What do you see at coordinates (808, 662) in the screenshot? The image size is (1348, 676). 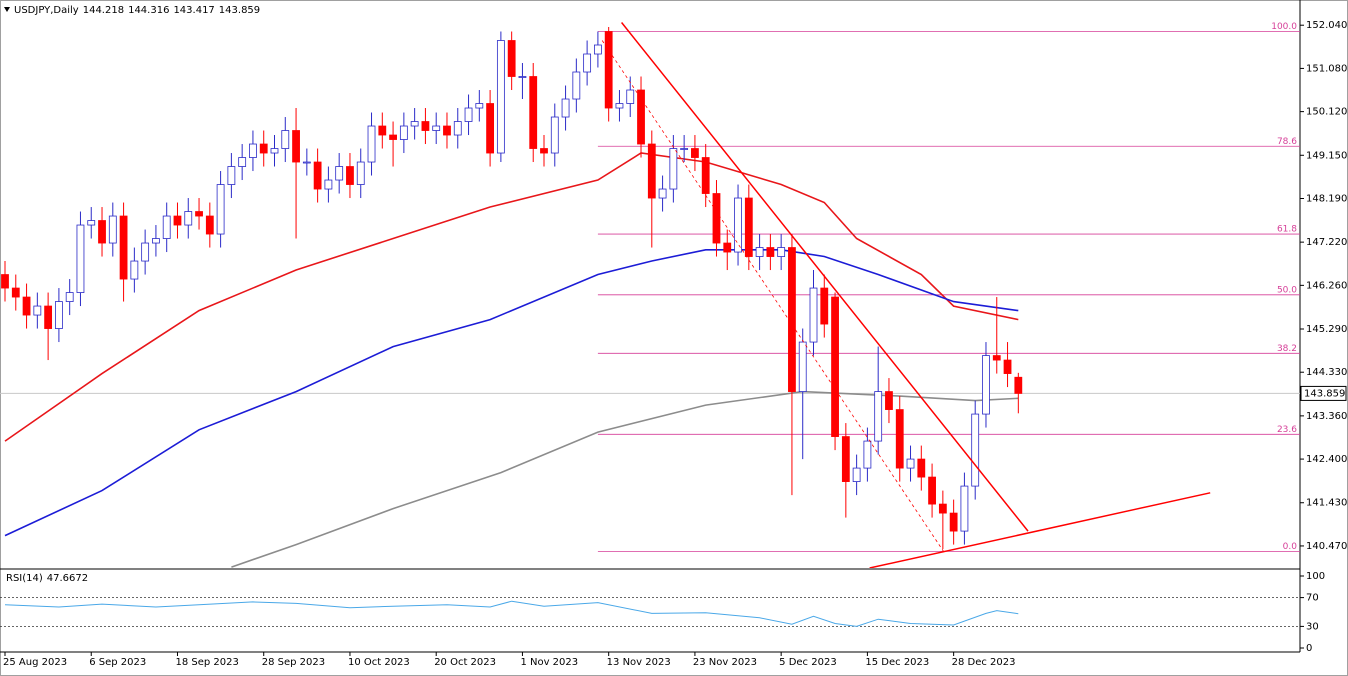 I see `x-tick-label: 5 Dec 2023` at bounding box center [808, 662].